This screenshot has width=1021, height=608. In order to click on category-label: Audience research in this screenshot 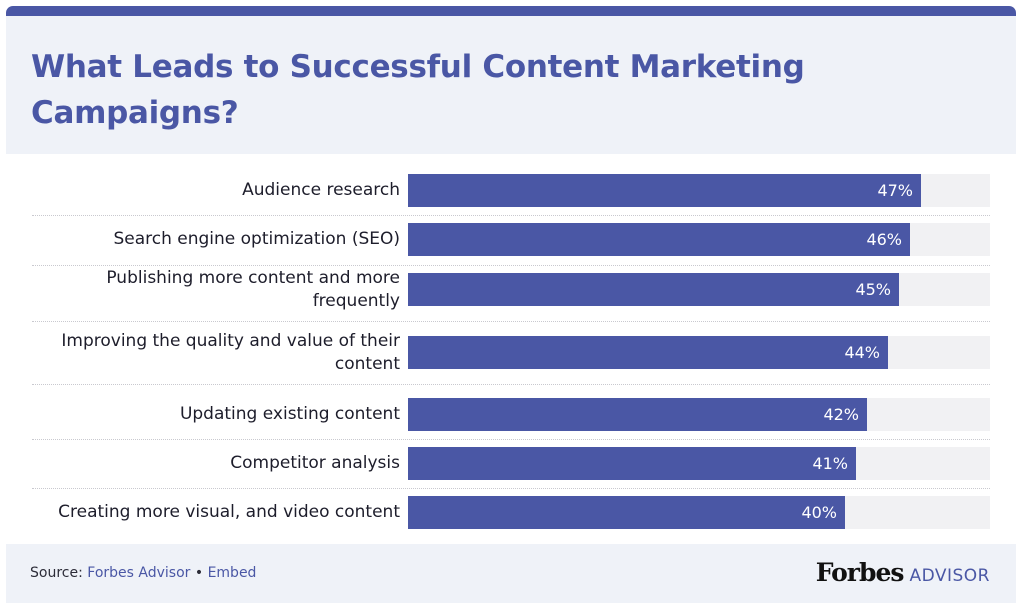, I will do `click(321, 190)`.